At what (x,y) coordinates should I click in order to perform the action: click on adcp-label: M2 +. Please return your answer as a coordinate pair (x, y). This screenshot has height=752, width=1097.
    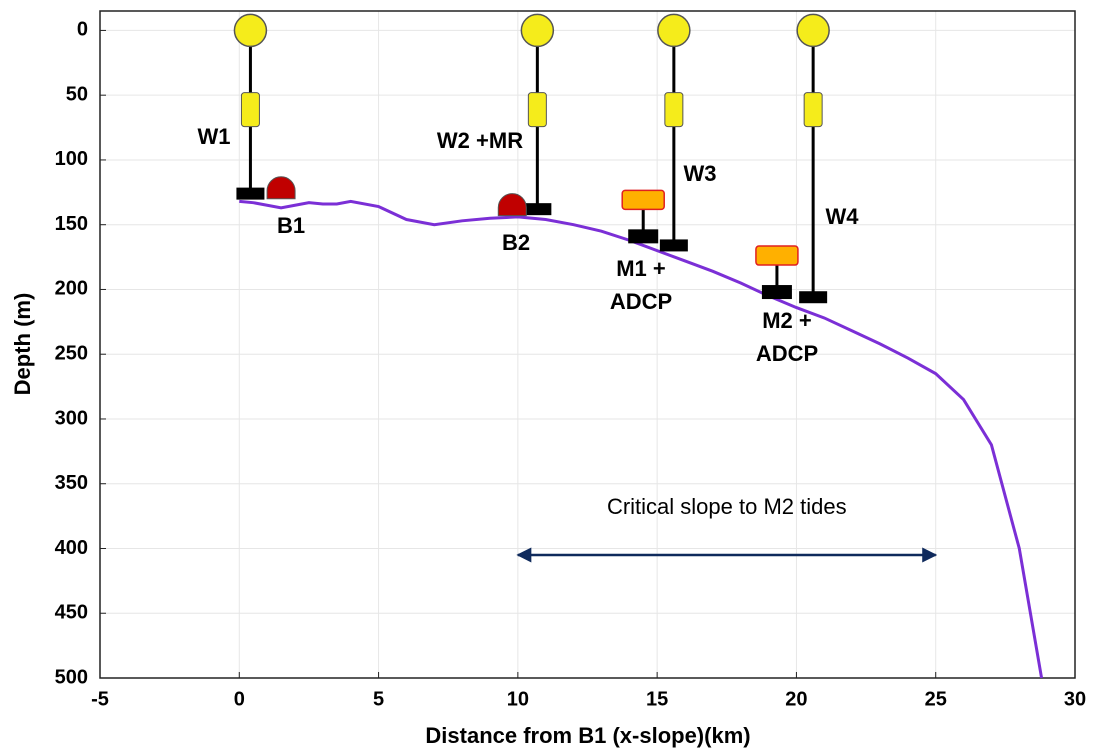
    Looking at the image, I should click on (787, 320).